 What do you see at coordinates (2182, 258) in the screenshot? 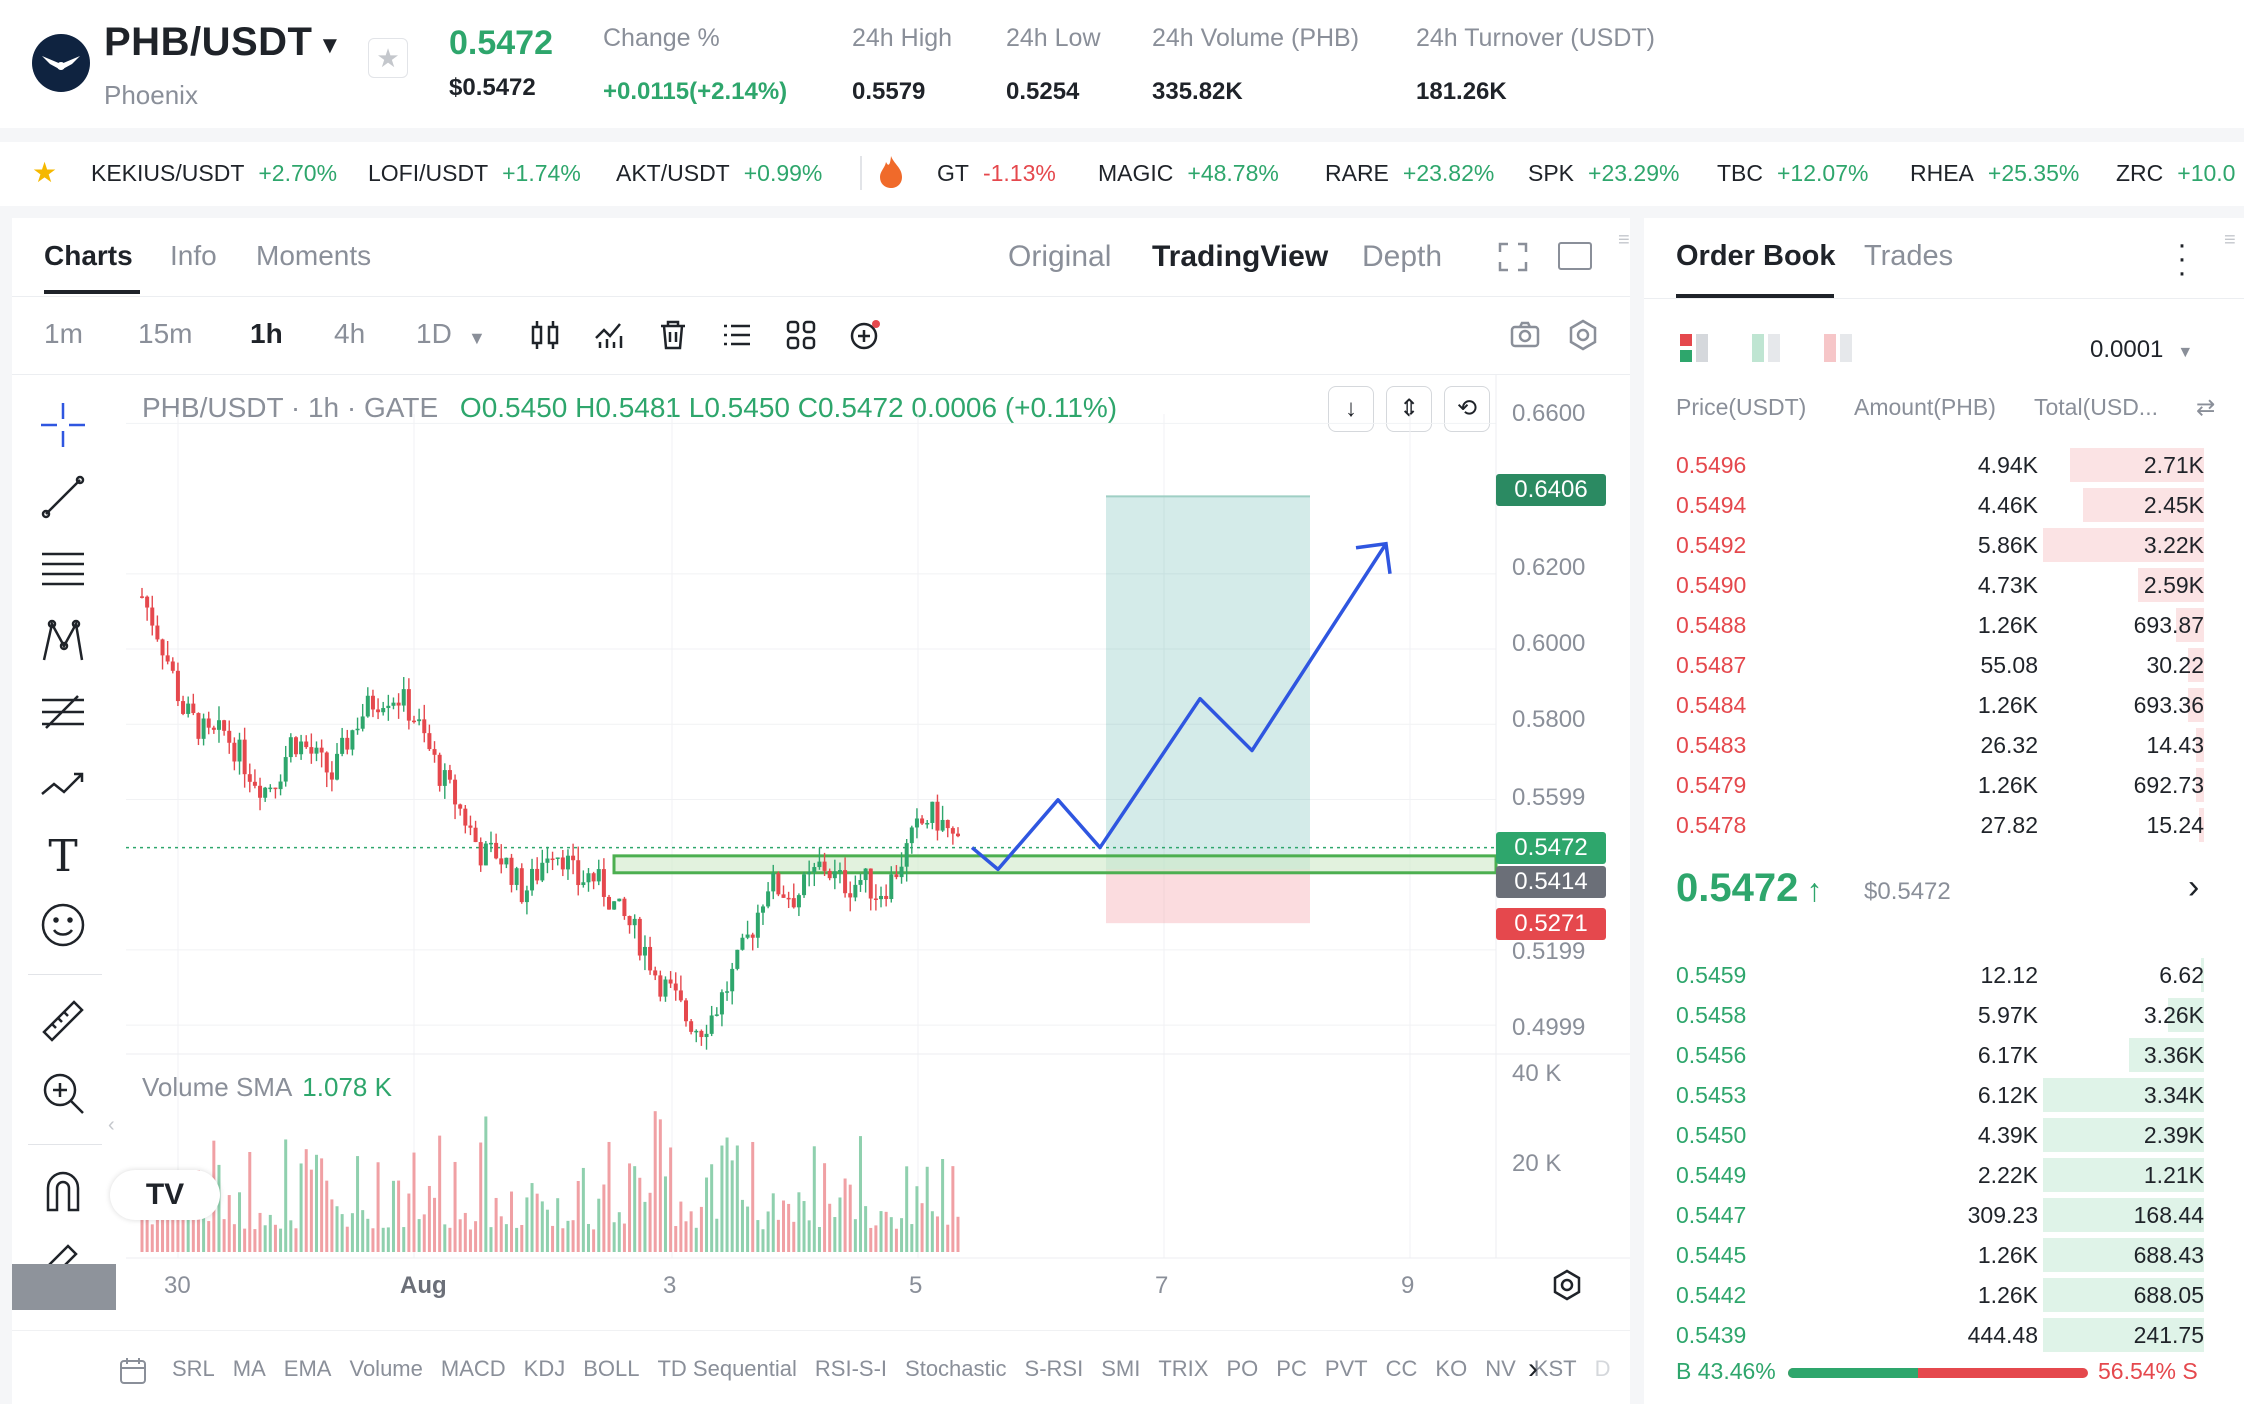
I see `more-options-icon: · · ·` at bounding box center [2182, 258].